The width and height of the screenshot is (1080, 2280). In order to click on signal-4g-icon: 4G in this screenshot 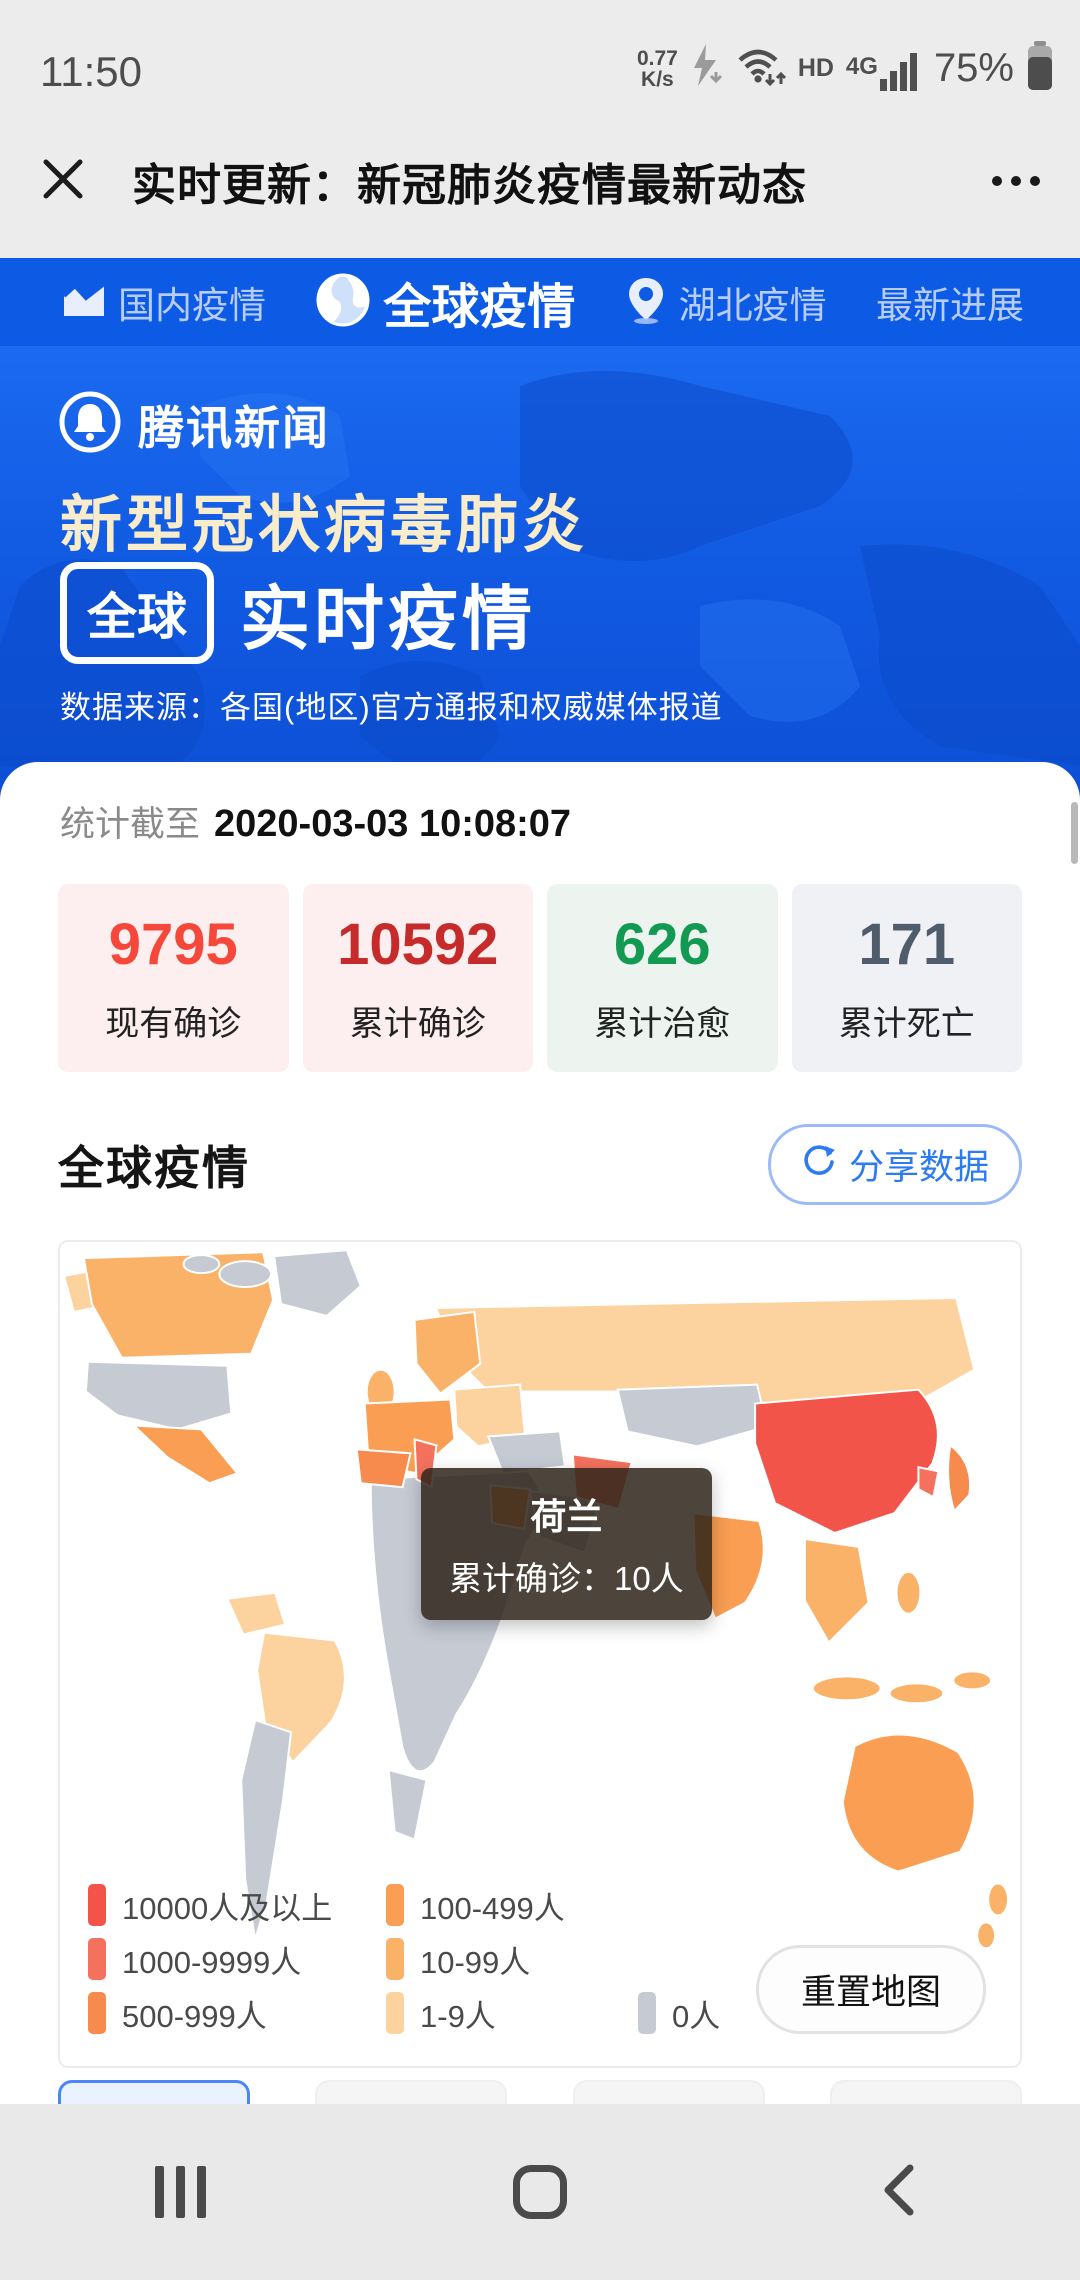, I will do `click(884, 69)`.